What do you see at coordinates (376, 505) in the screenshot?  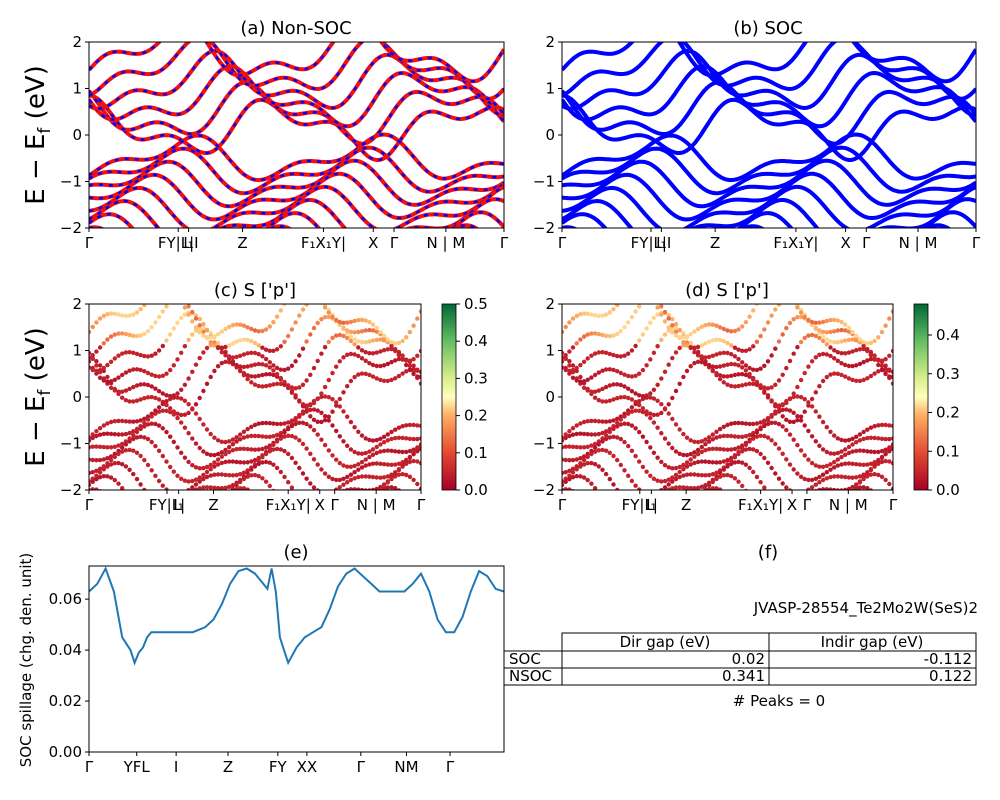 I see `x-tick-label: N | M` at bounding box center [376, 505].